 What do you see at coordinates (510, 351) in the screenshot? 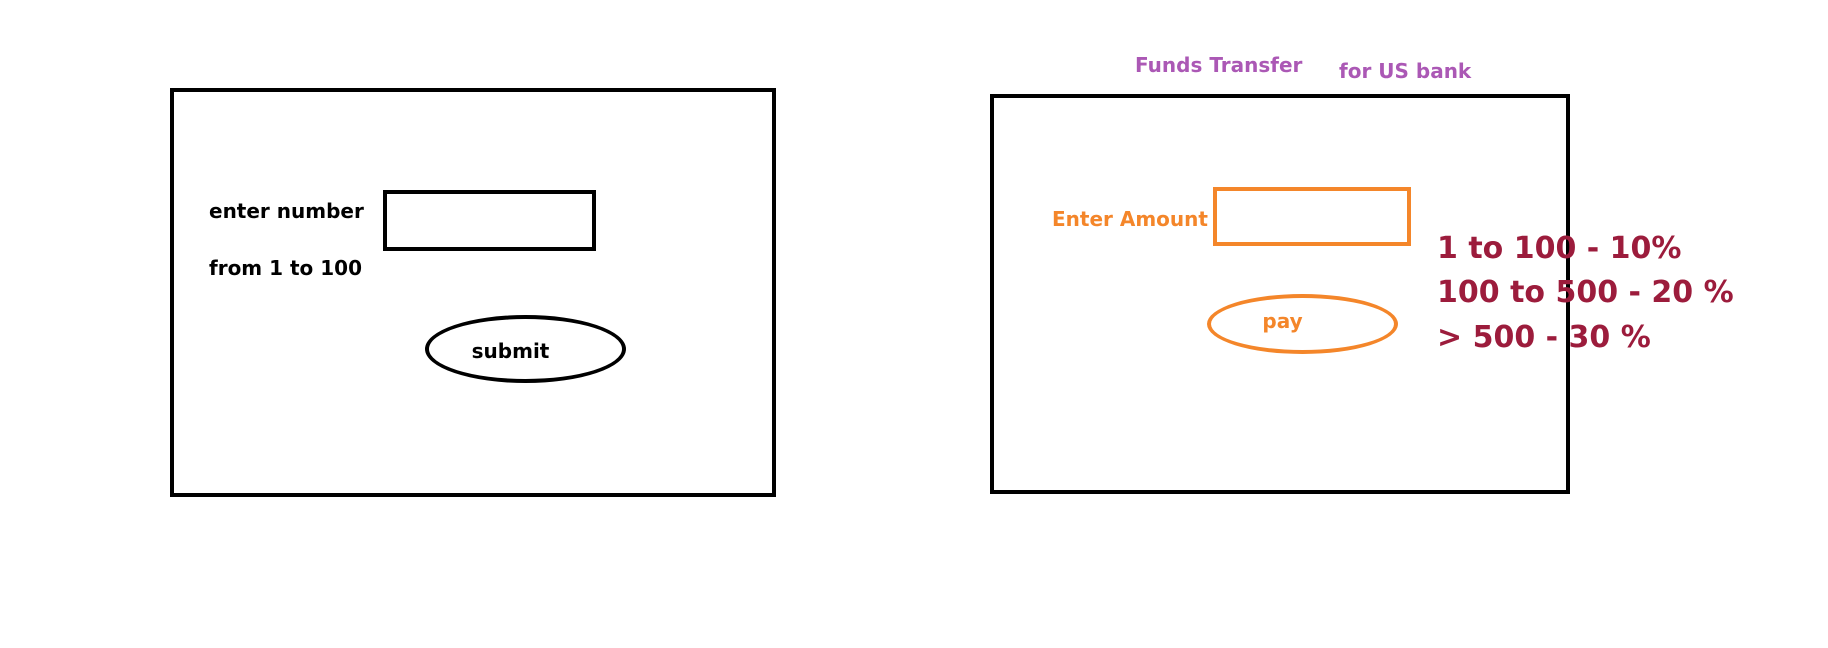
I see `submit-button-label: submit` at bounding box center [510, 351].